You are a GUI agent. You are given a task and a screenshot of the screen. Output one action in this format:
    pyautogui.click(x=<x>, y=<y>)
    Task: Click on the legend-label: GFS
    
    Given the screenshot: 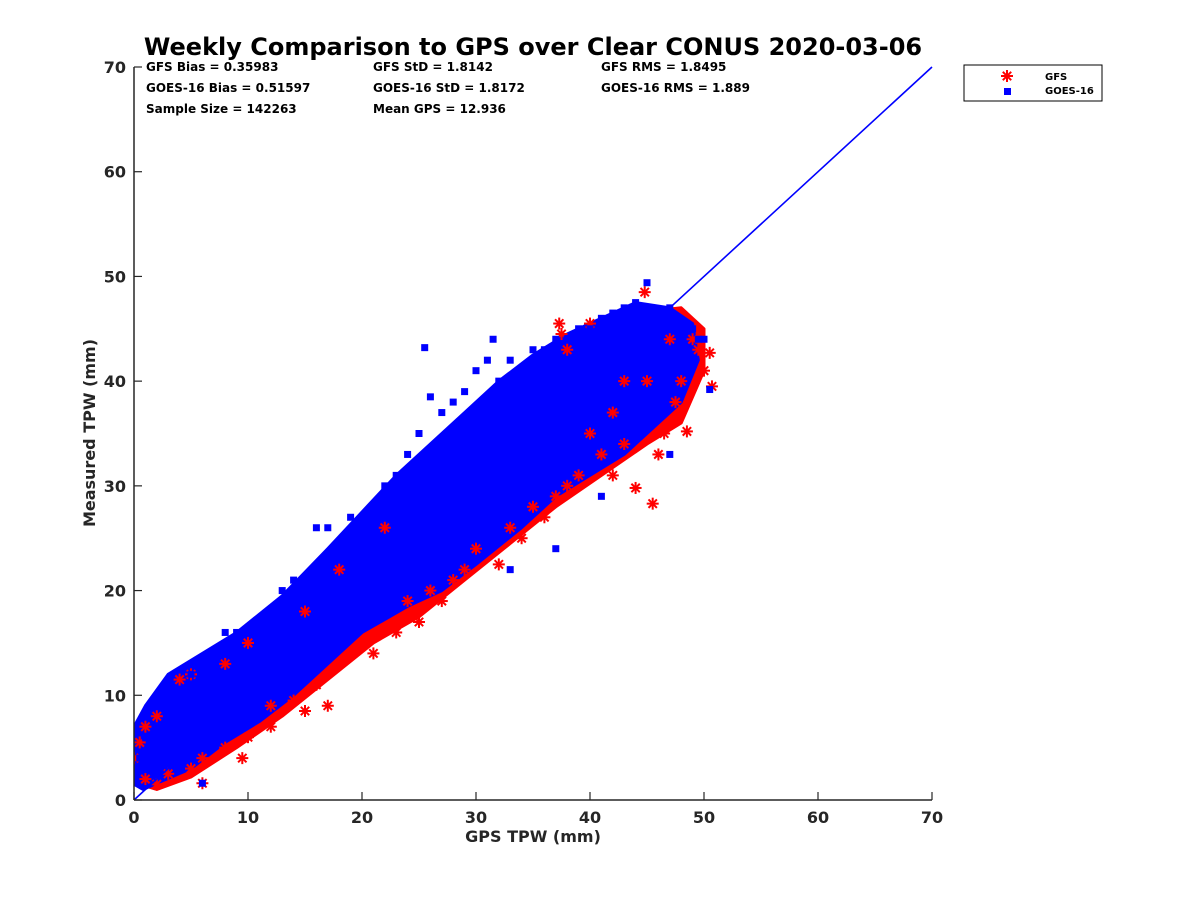 What is the action you would take?
    pyautogui.click(x=1056, y=77)
    